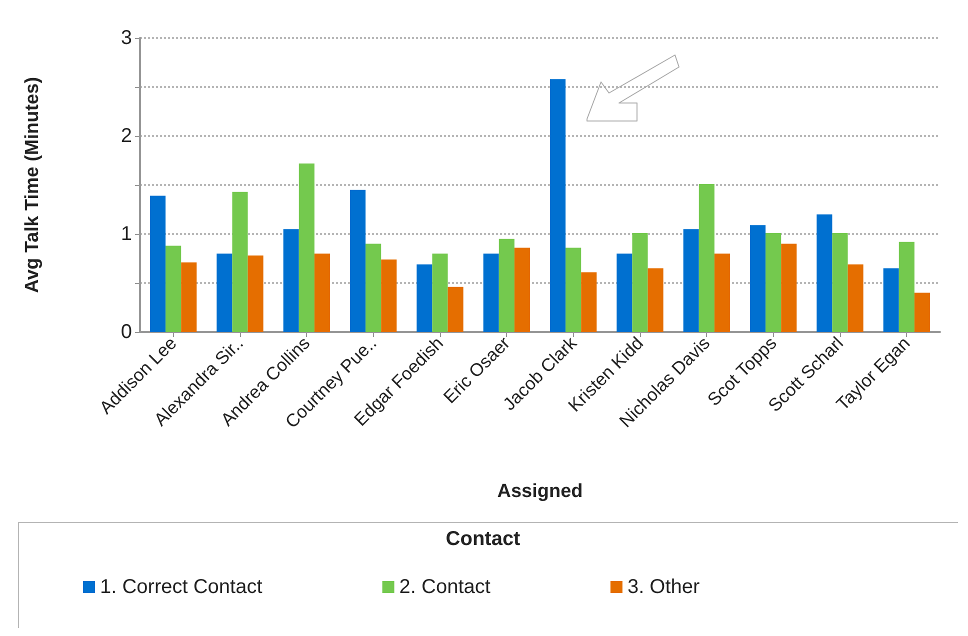  What do you see at coordinates (126, 136) in the screenshot?
I see `y-tick-label: 2` at bounding box center [126, 136].